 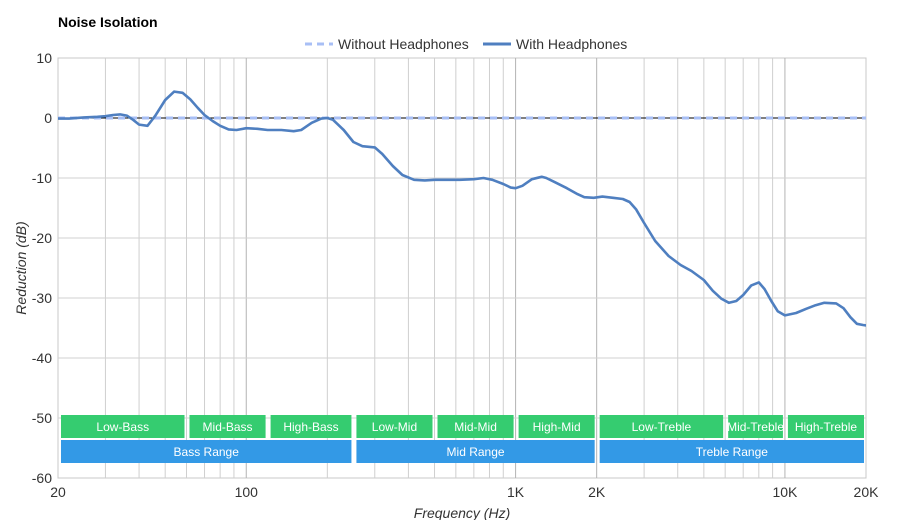 I want to click on x-tick-label: 10K, so click(x=785, y=492).